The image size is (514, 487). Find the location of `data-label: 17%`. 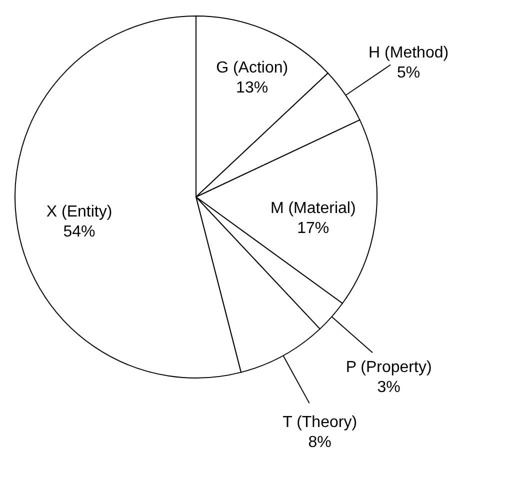

data-label: 17% is located at coordinates (313, 229).